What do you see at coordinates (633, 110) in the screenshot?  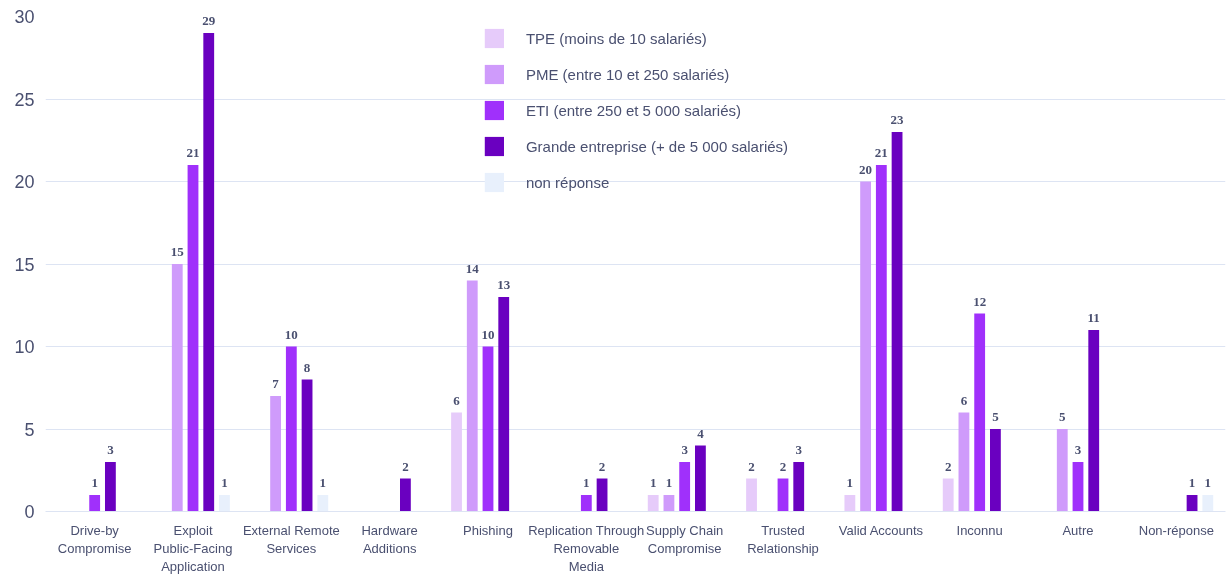 I see `legend-label: ETI (entre 250 et 5 000 salariés)` at bounding box center [633, 110].